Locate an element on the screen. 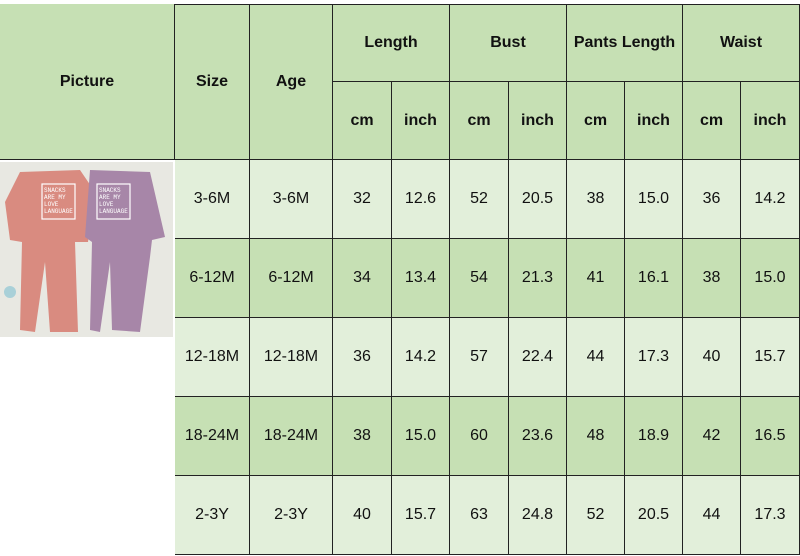  value-cell: 18.9 is located at coordinates (654, 436).